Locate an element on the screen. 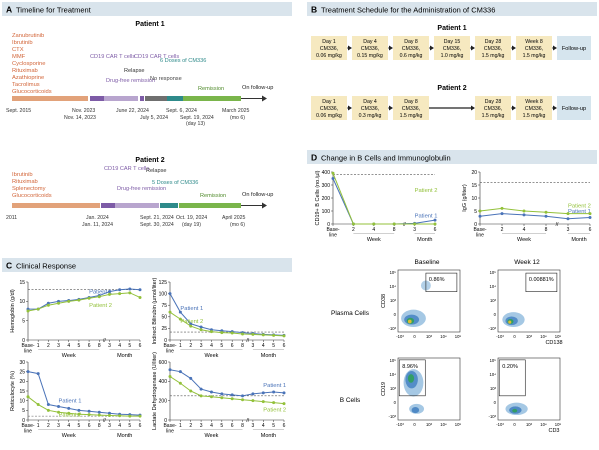  panel-c-title: Clinical Response is located at coordinates (46, 266).